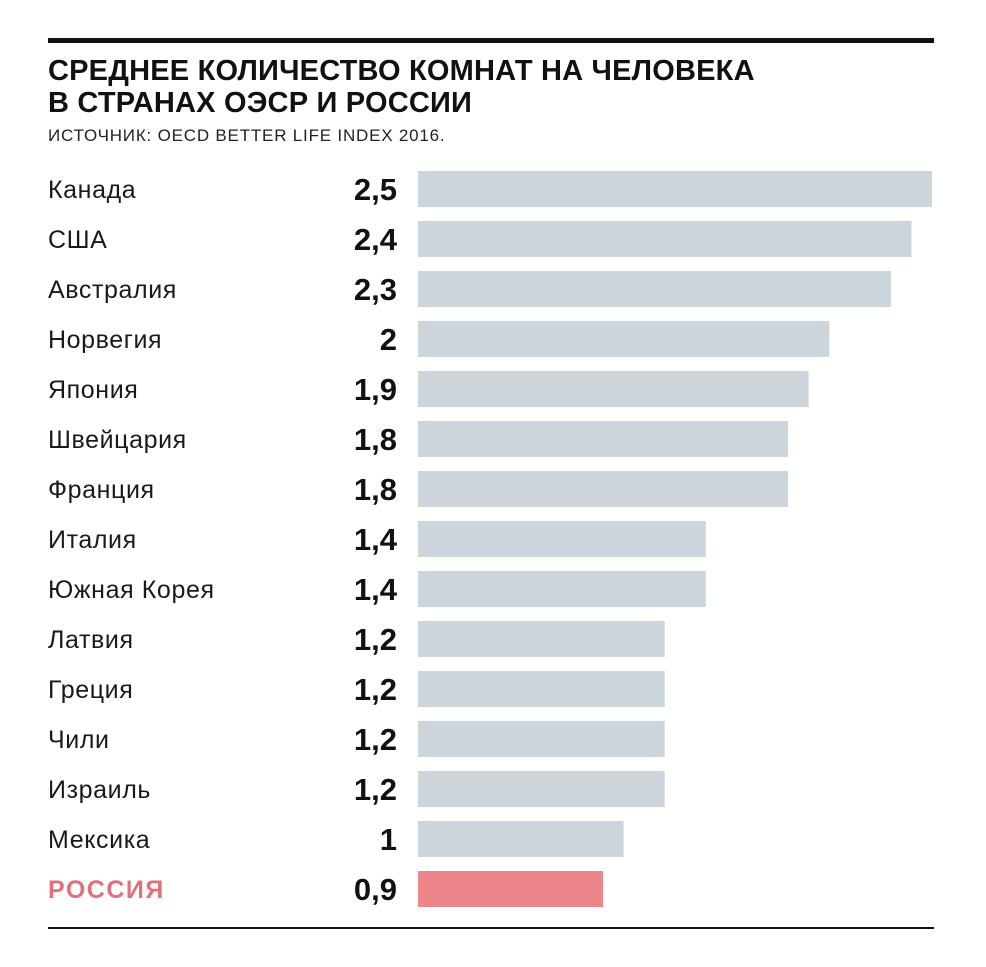  I want to click on category-label: США, so click(77, 240).